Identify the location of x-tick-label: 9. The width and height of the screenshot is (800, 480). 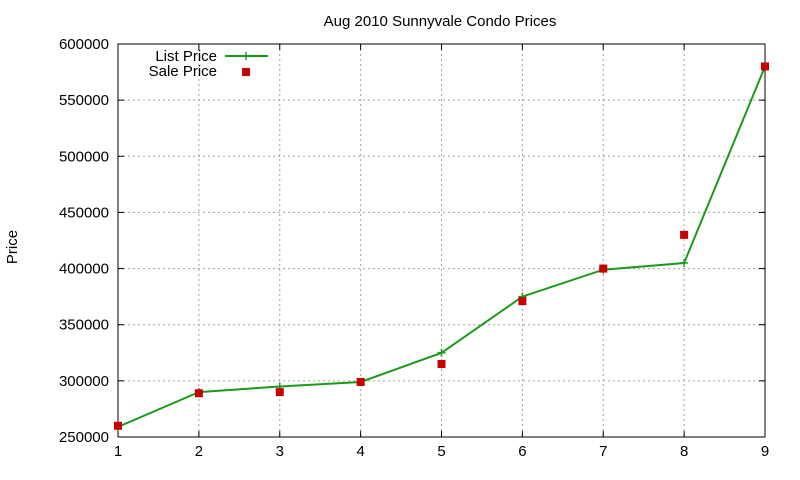
(765, 451).